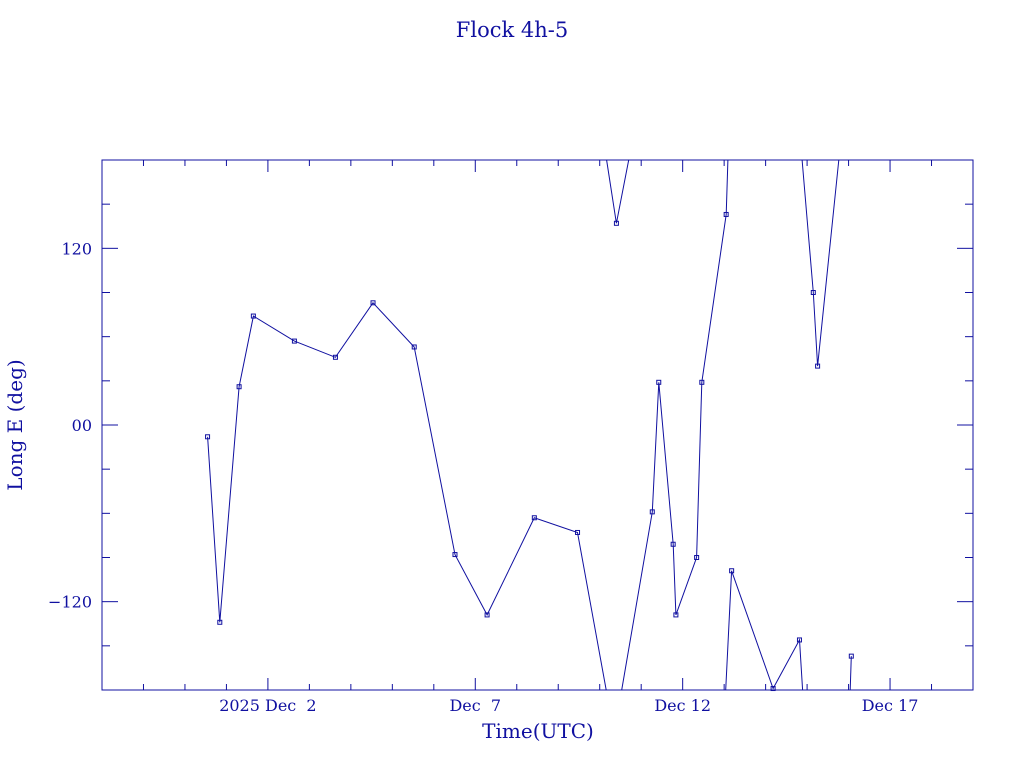 This screenshot has width=1024, height=768. Describe the element at coordinates (538, 731) in the screenshot. I see `x-axis-label: Time(UTC)` at that location.